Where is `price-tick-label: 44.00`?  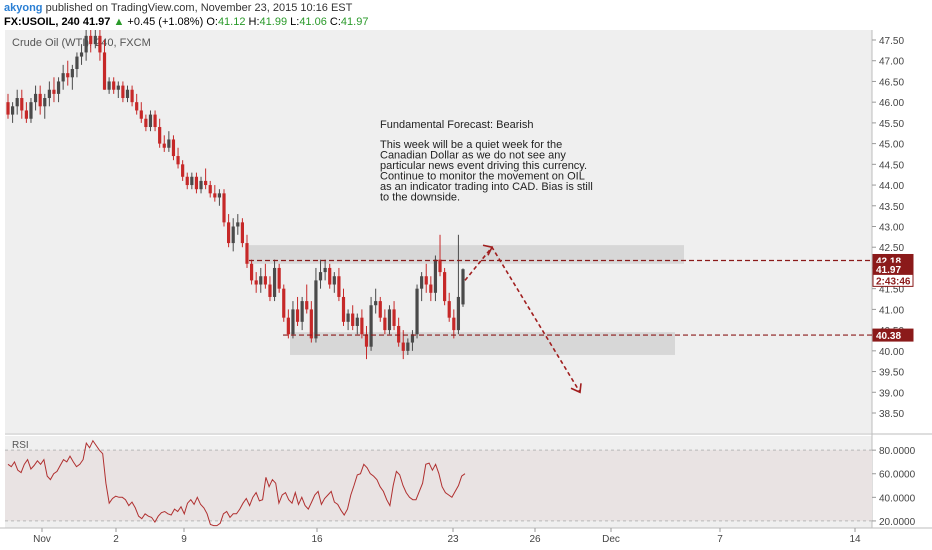
price-tick-label: 44.00 is located at coordinates (891, 186).